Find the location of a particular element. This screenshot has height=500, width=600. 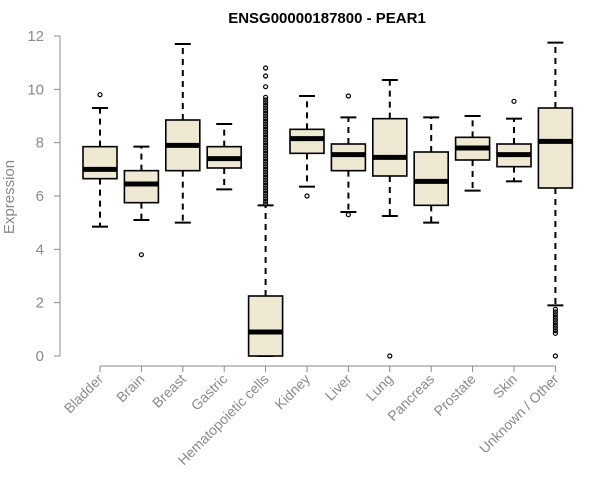

y-tick-label: 8 is located at coordinates (40, 143).